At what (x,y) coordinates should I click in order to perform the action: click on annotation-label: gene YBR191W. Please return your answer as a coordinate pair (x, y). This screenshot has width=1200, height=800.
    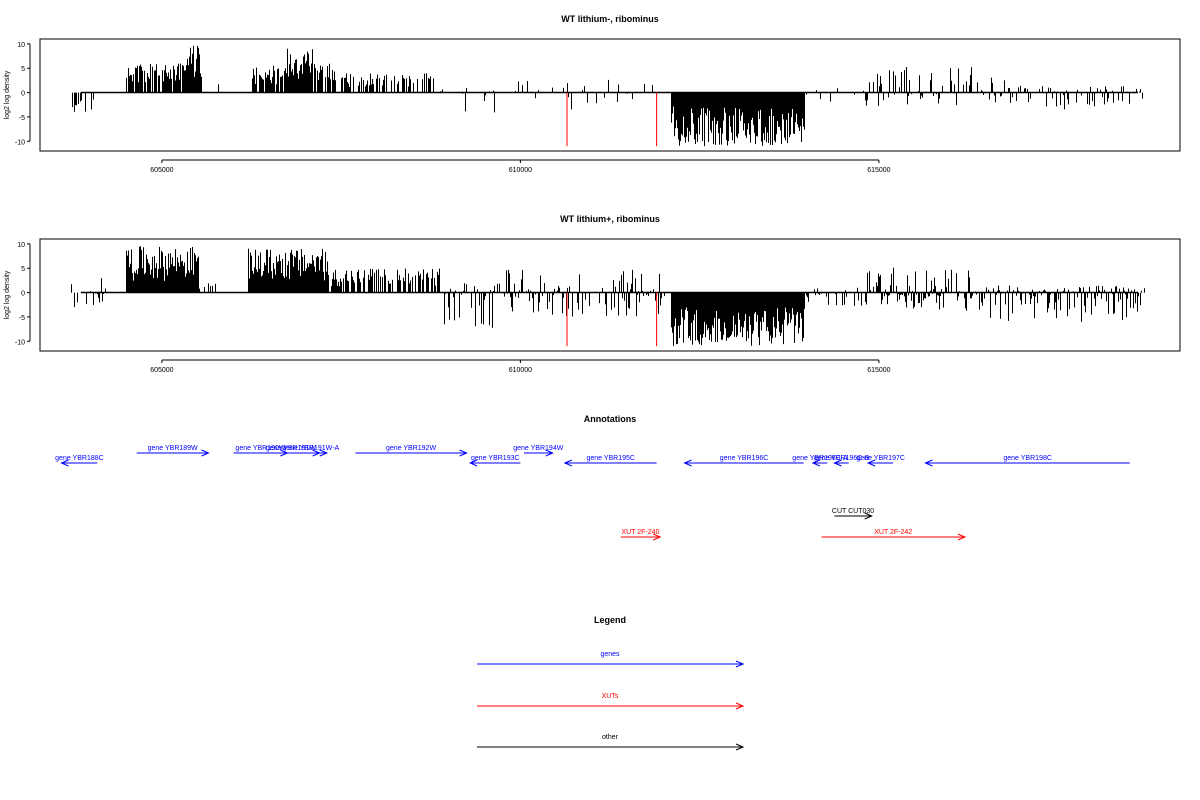
    Looking at the image, I should click on (291, 448).